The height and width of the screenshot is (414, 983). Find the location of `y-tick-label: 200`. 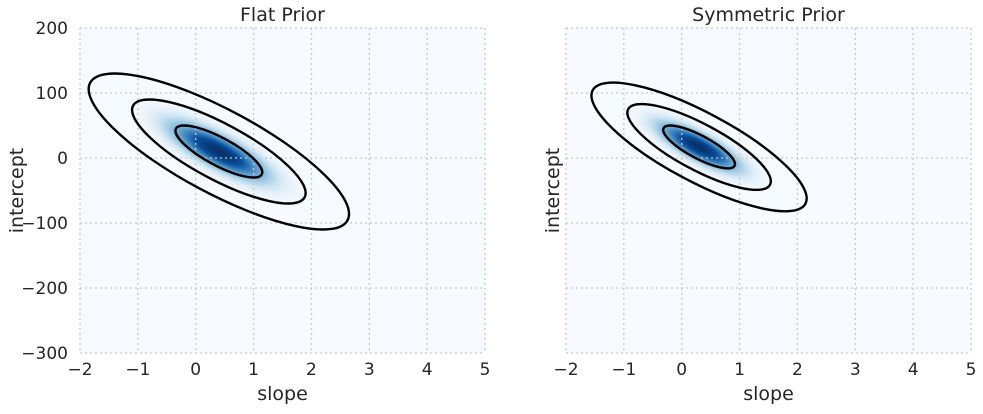

y-tick-label: 200 is located at coordinates (52, 29).